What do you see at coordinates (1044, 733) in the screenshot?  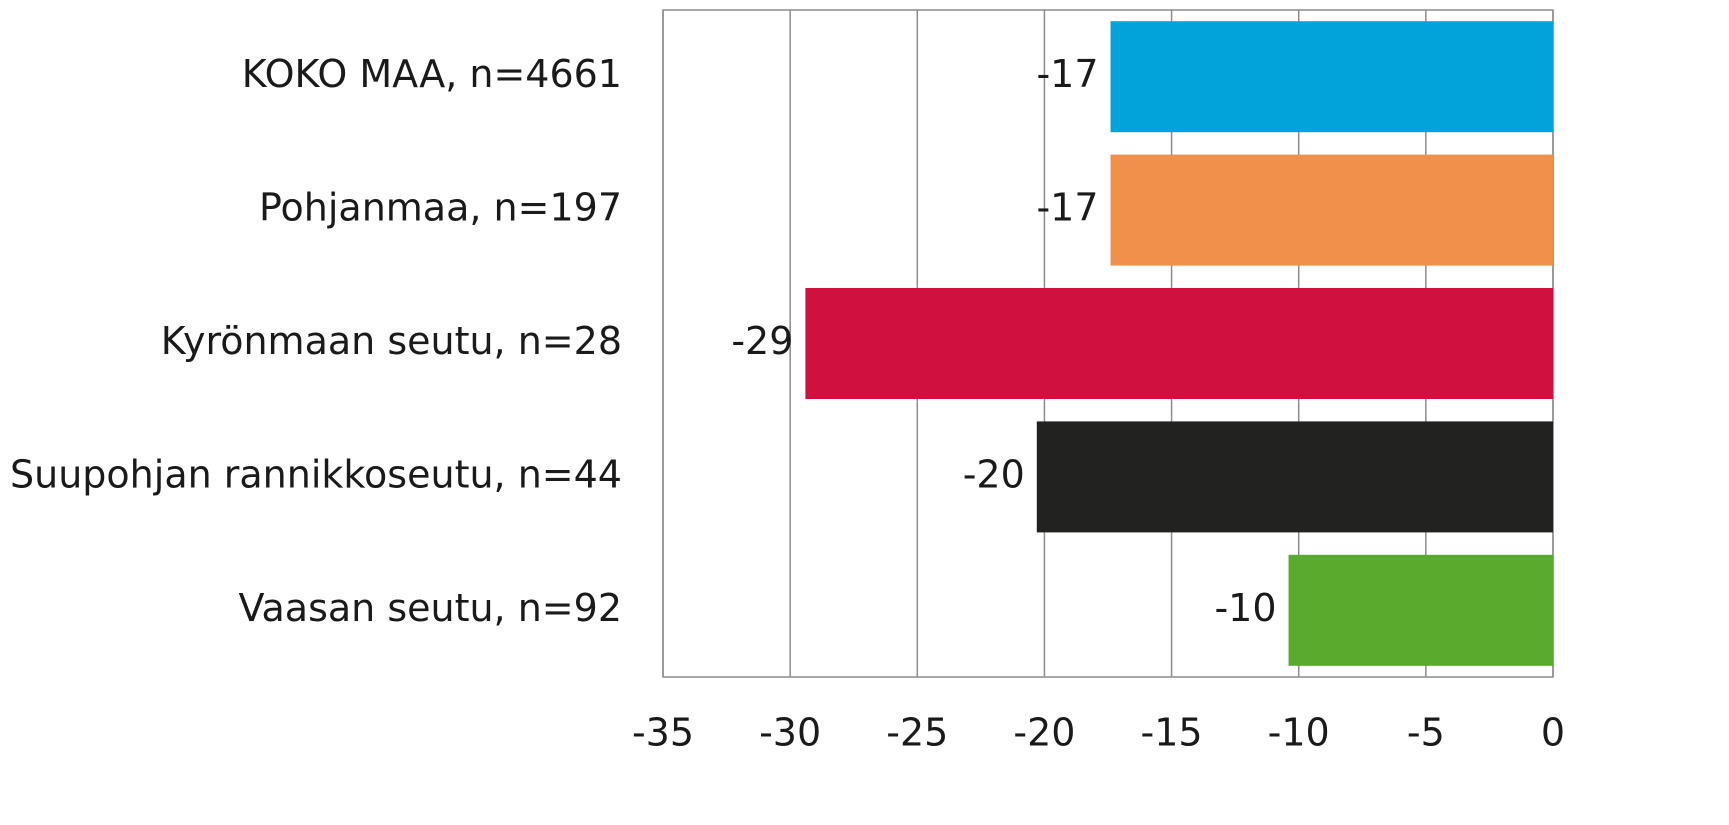 I see `x-tick-label: -20` at bounding box center [1044, 733].